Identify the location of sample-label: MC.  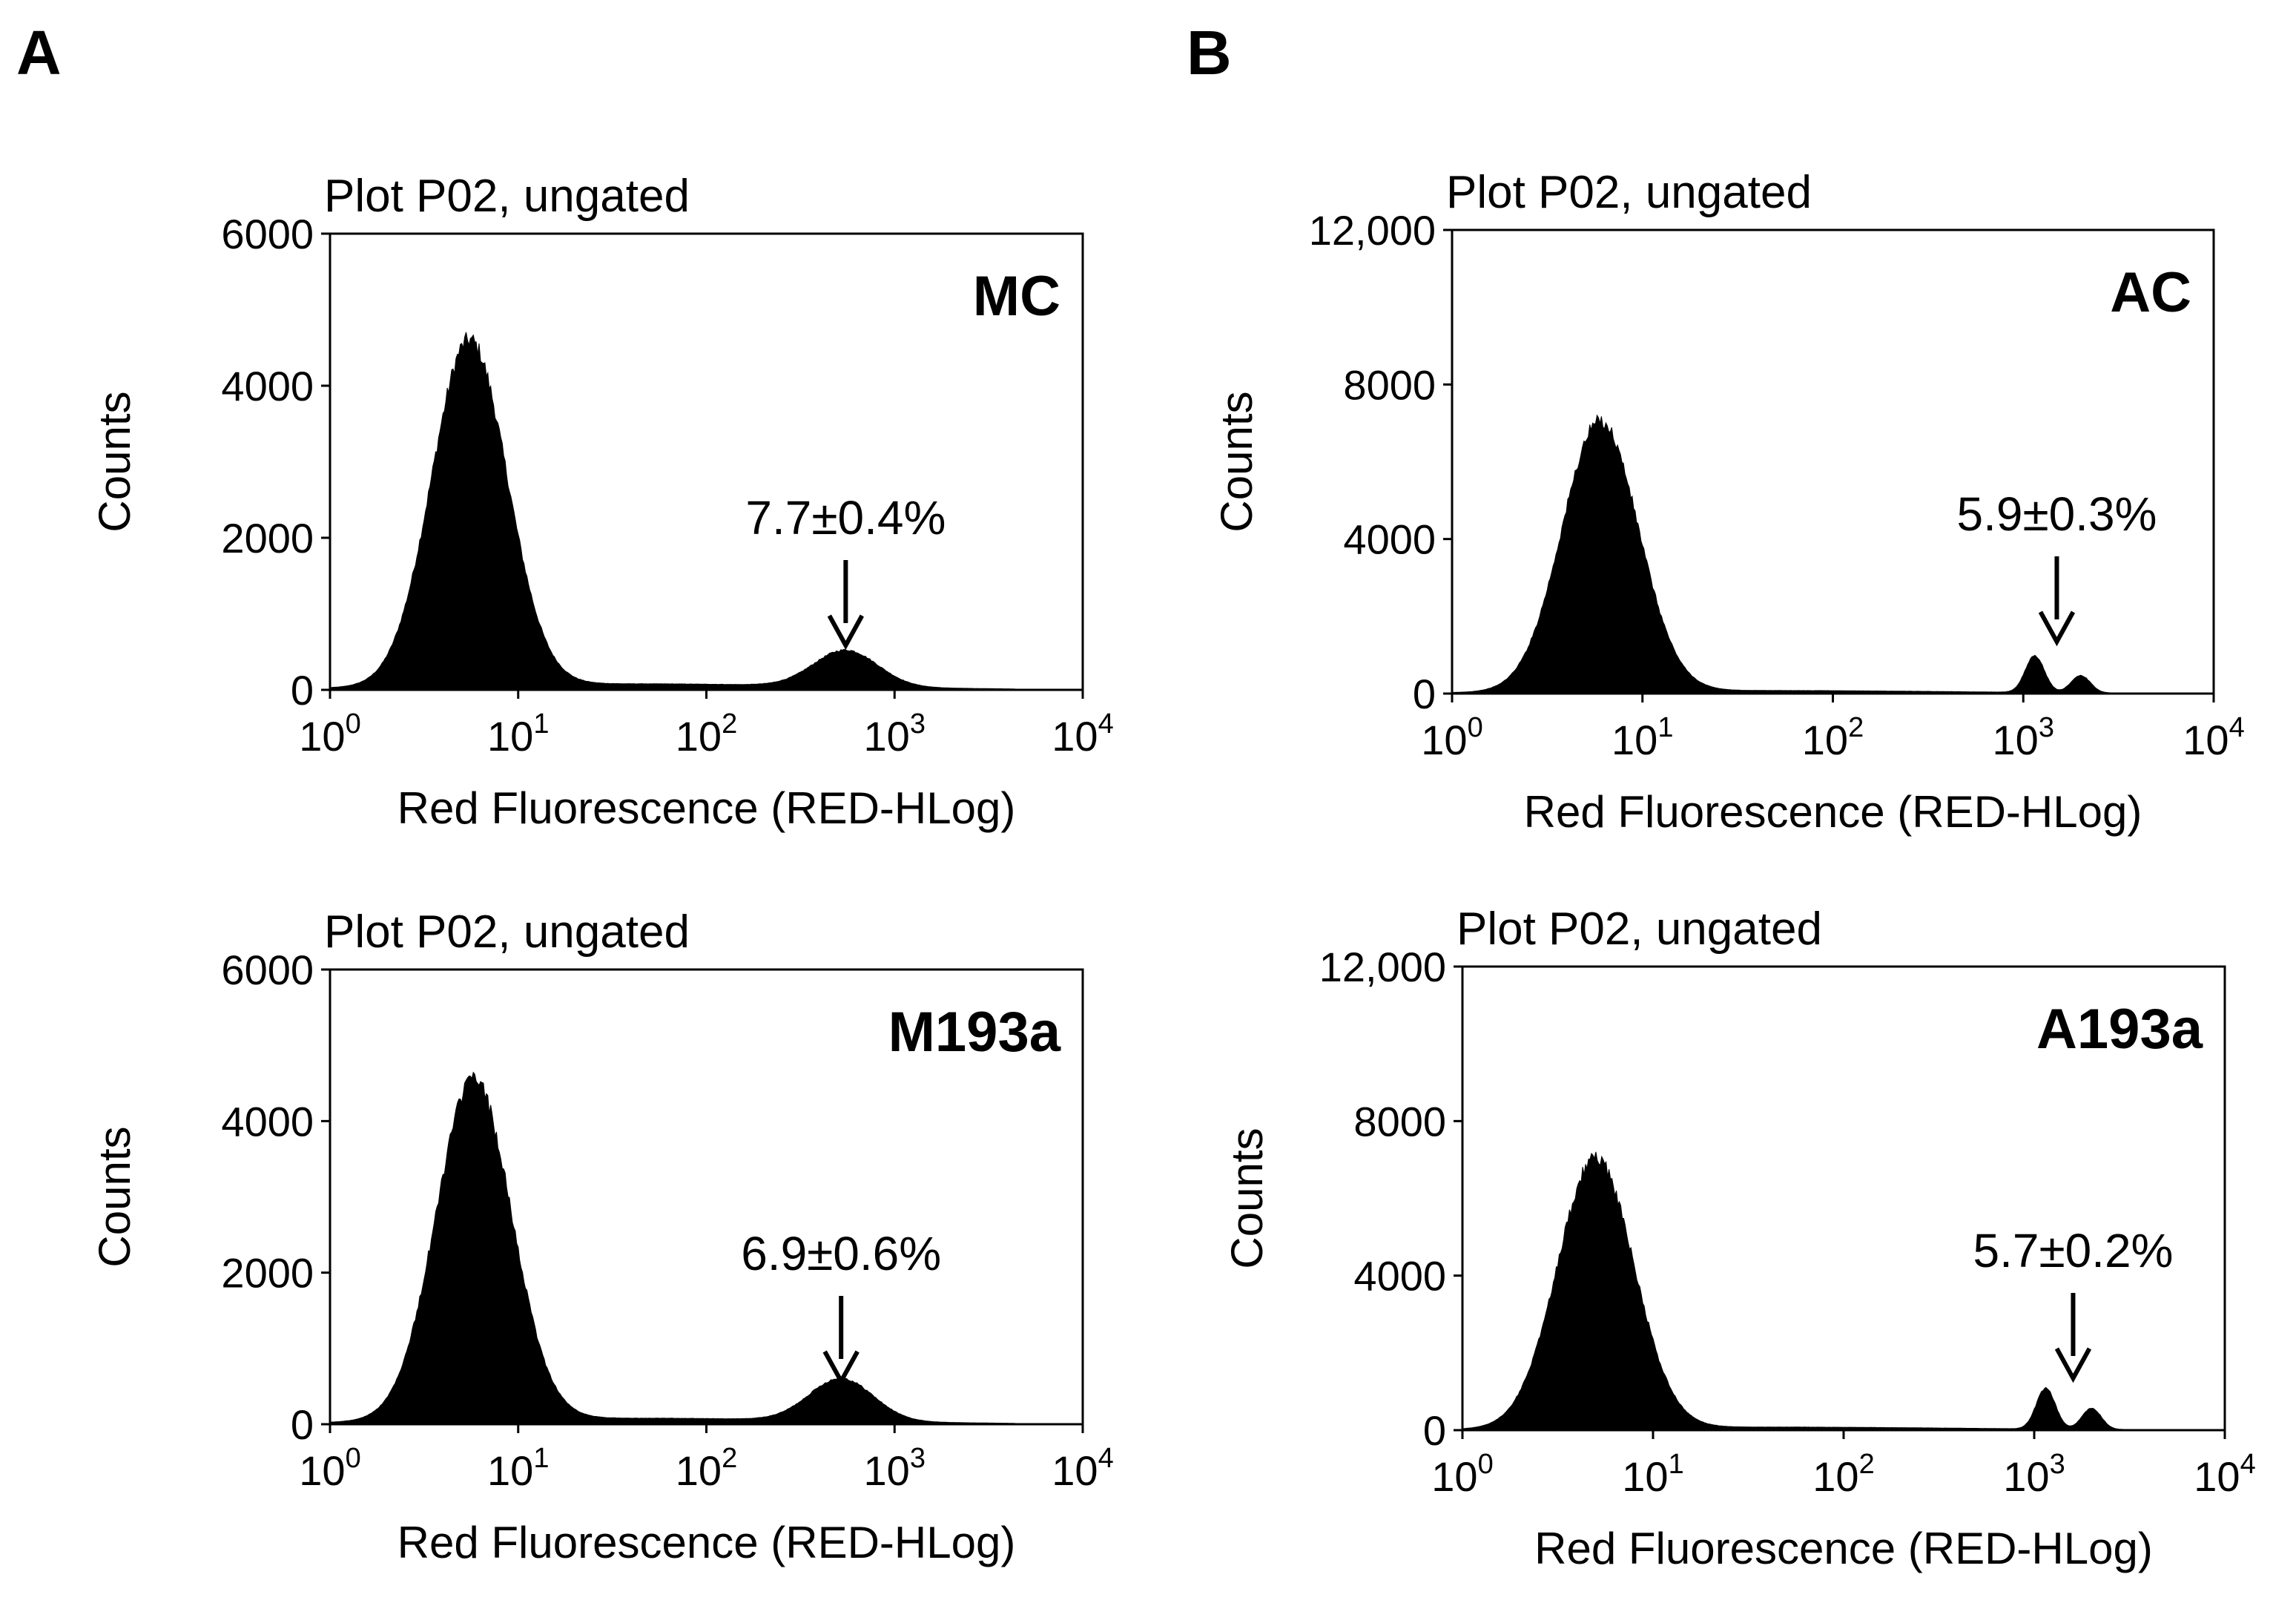
(1016, 296).